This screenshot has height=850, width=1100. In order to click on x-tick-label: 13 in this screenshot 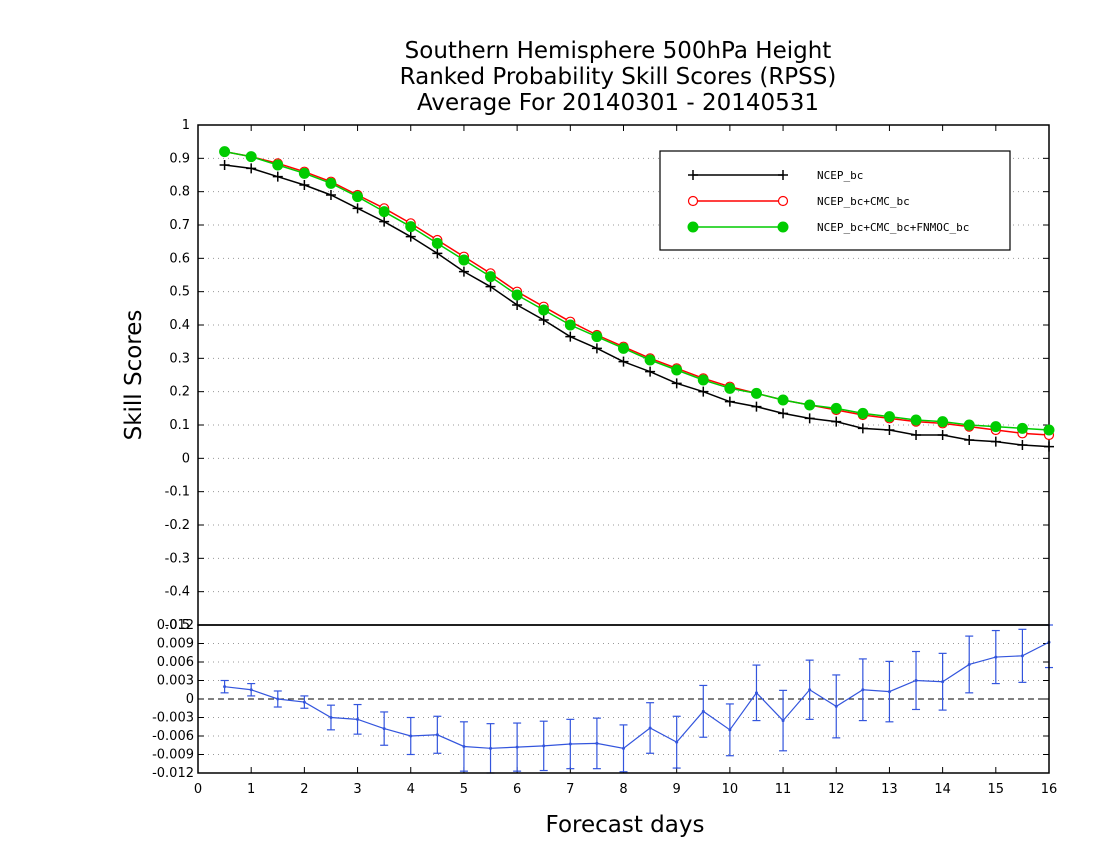, I will do `click(889, 789)`.